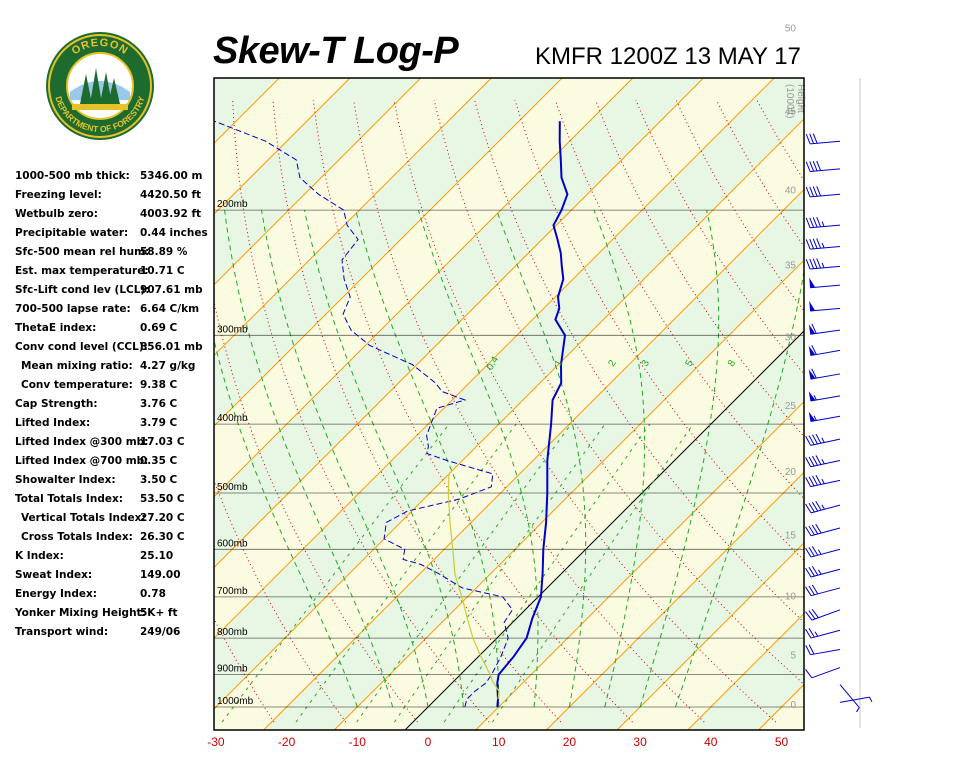 Image resolution: width=960 pixels, height=768 pixels. I want to click on height-tick-label: 10, so click(791, 596).